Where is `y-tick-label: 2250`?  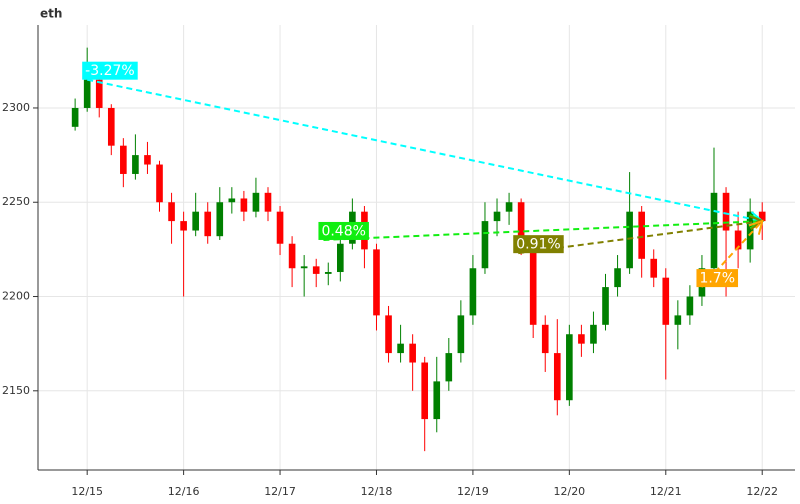
y-tick-label: 2250 is located at coordinates (16, 201).